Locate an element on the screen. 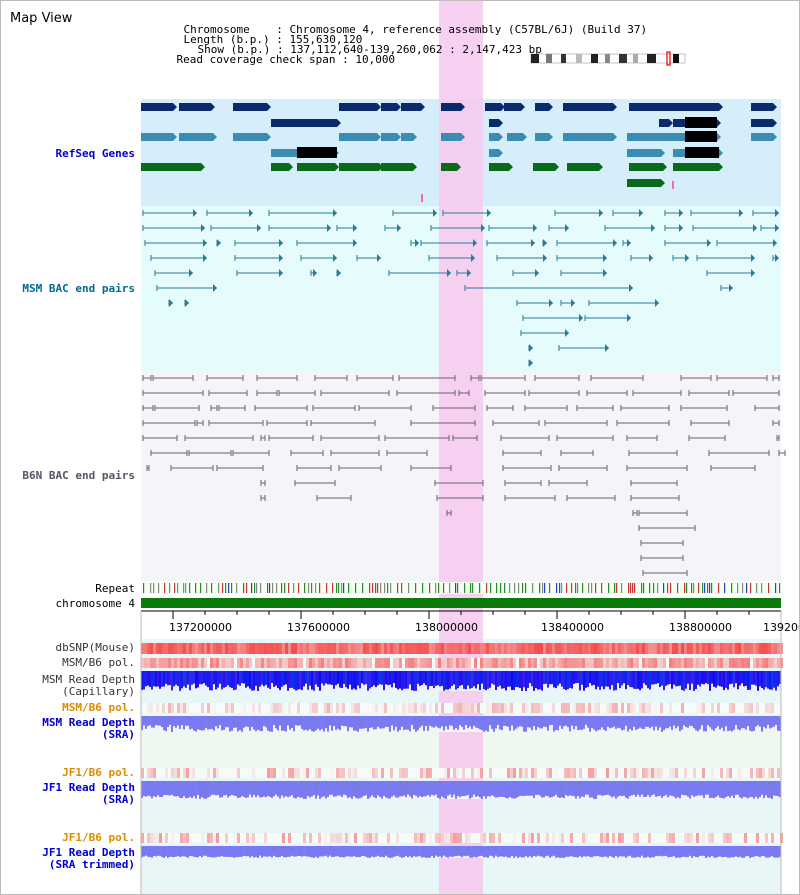 The height and width of the screenshot is (895, 800). track-label-chromosome: chromosome 4 is located at coordinates (95, 603).